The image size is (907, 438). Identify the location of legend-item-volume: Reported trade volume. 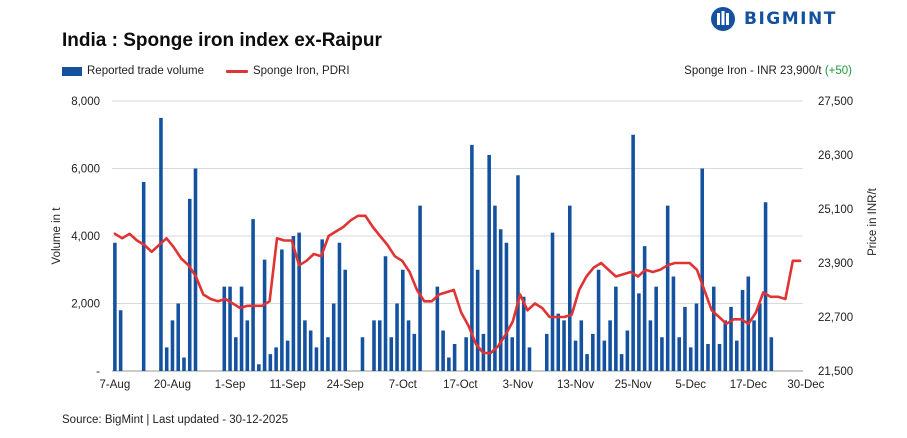
(133, 71).